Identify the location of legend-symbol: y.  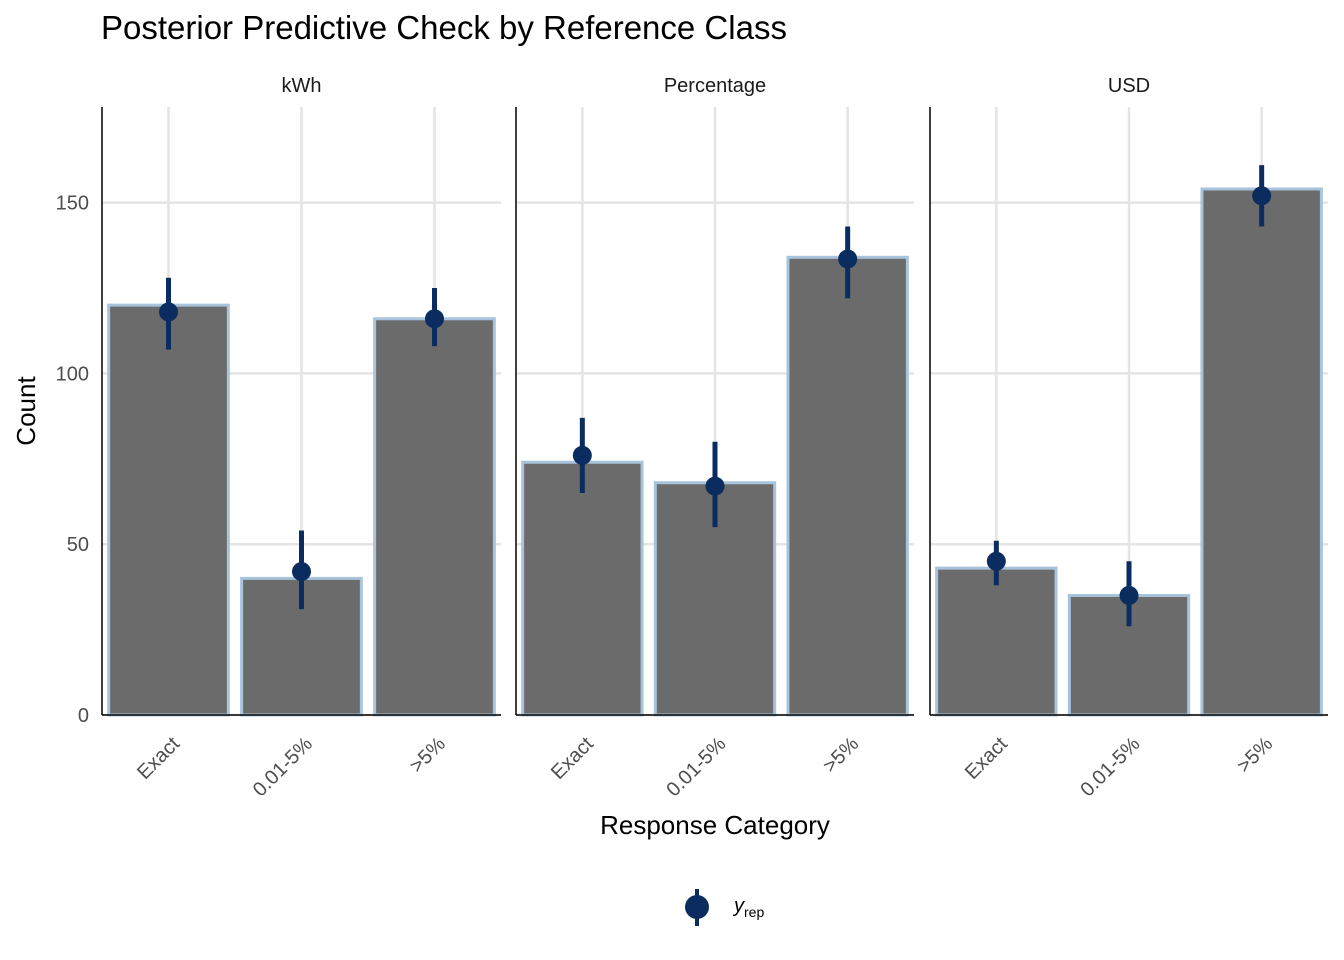
(738, 906).